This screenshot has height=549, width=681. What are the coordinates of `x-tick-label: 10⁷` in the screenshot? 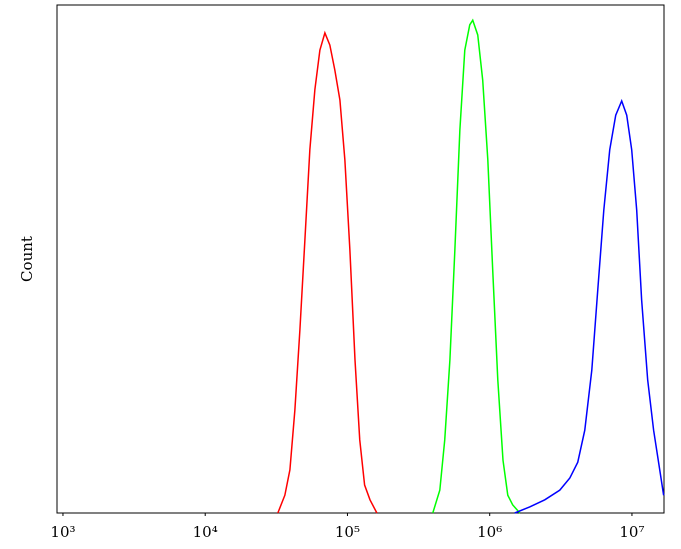 It's located at (631, 532).